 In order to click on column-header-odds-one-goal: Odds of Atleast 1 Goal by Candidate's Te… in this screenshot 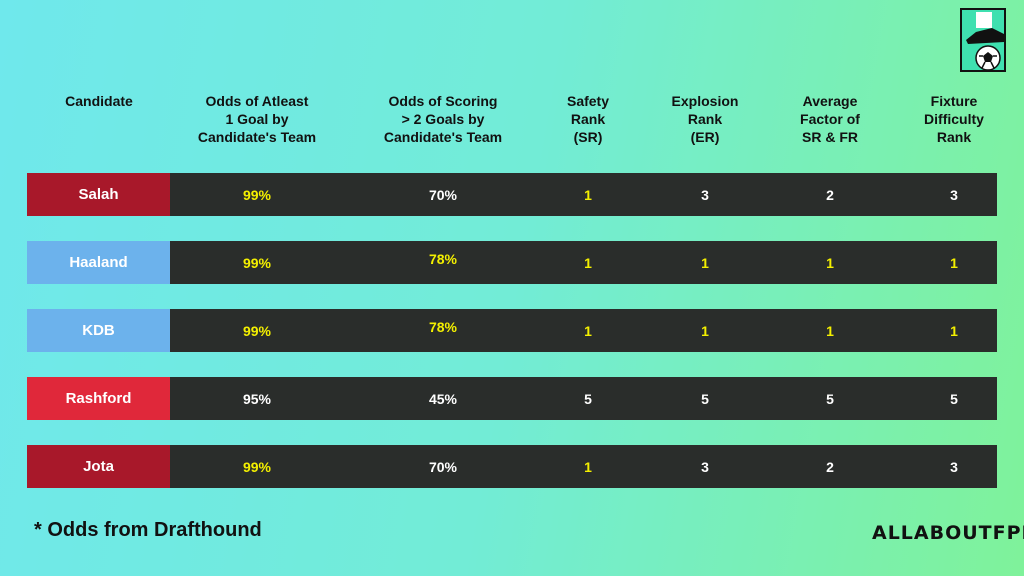, I will do `click(257, 119)`.